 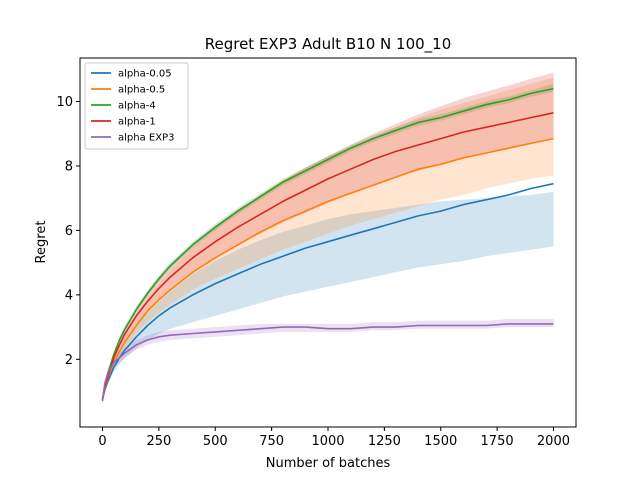 What do you see at coordinates (146, 138) in the screenshot?
I see `legend-label-alpha-exp3: alpha EXP3` at bounding box center [146, 138].